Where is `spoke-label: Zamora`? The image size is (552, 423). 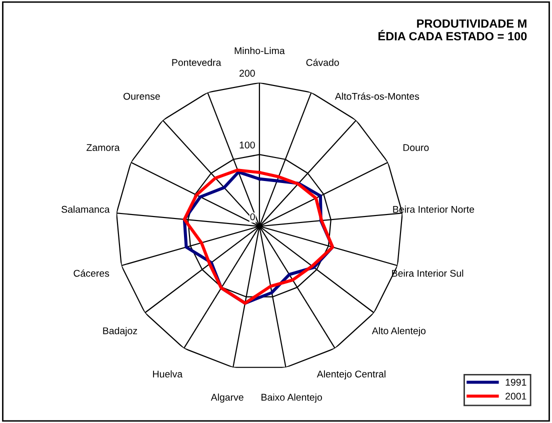 spoke-label: Zamora is located at coordinates (103, 148).